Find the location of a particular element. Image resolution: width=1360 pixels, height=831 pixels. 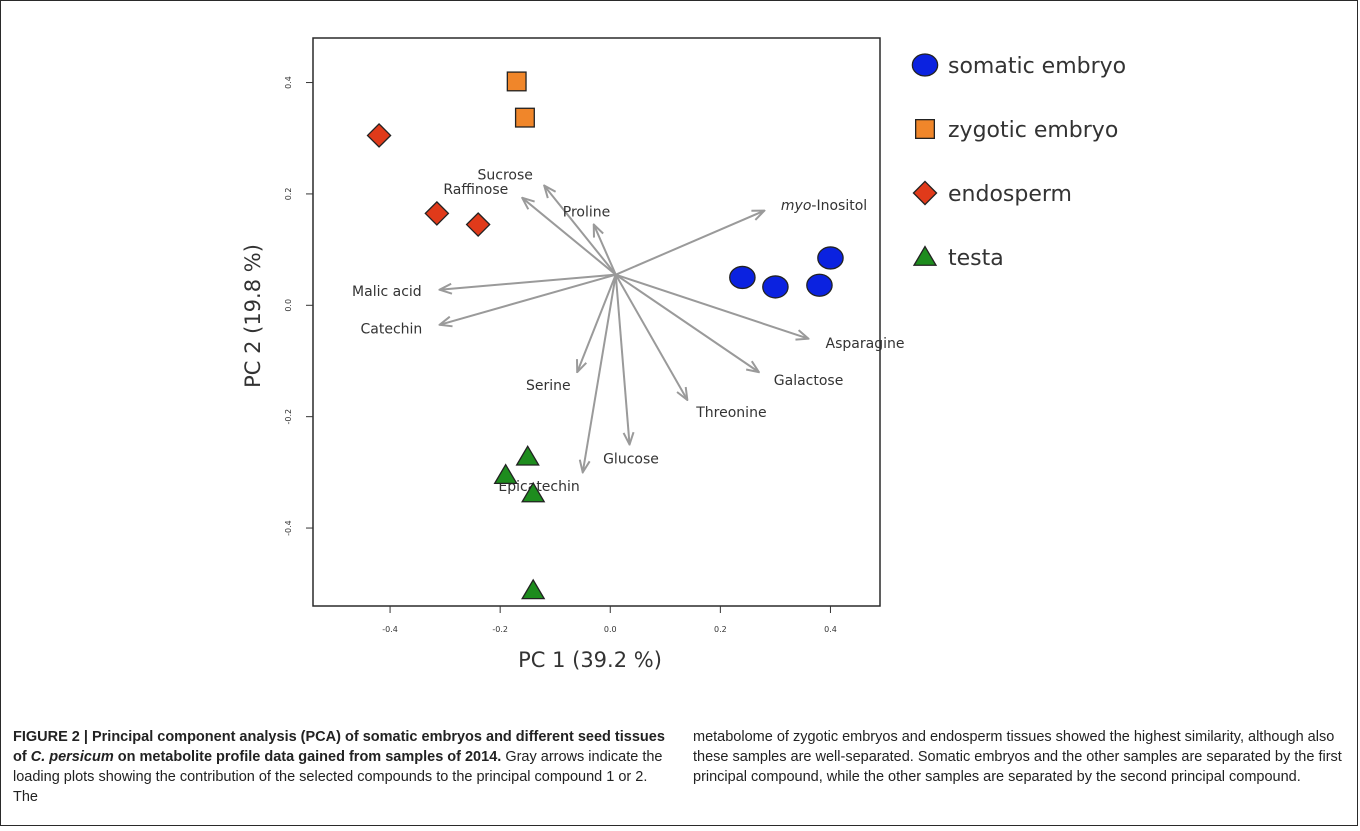

legend-label: testa is located at coordinates (976, 258).